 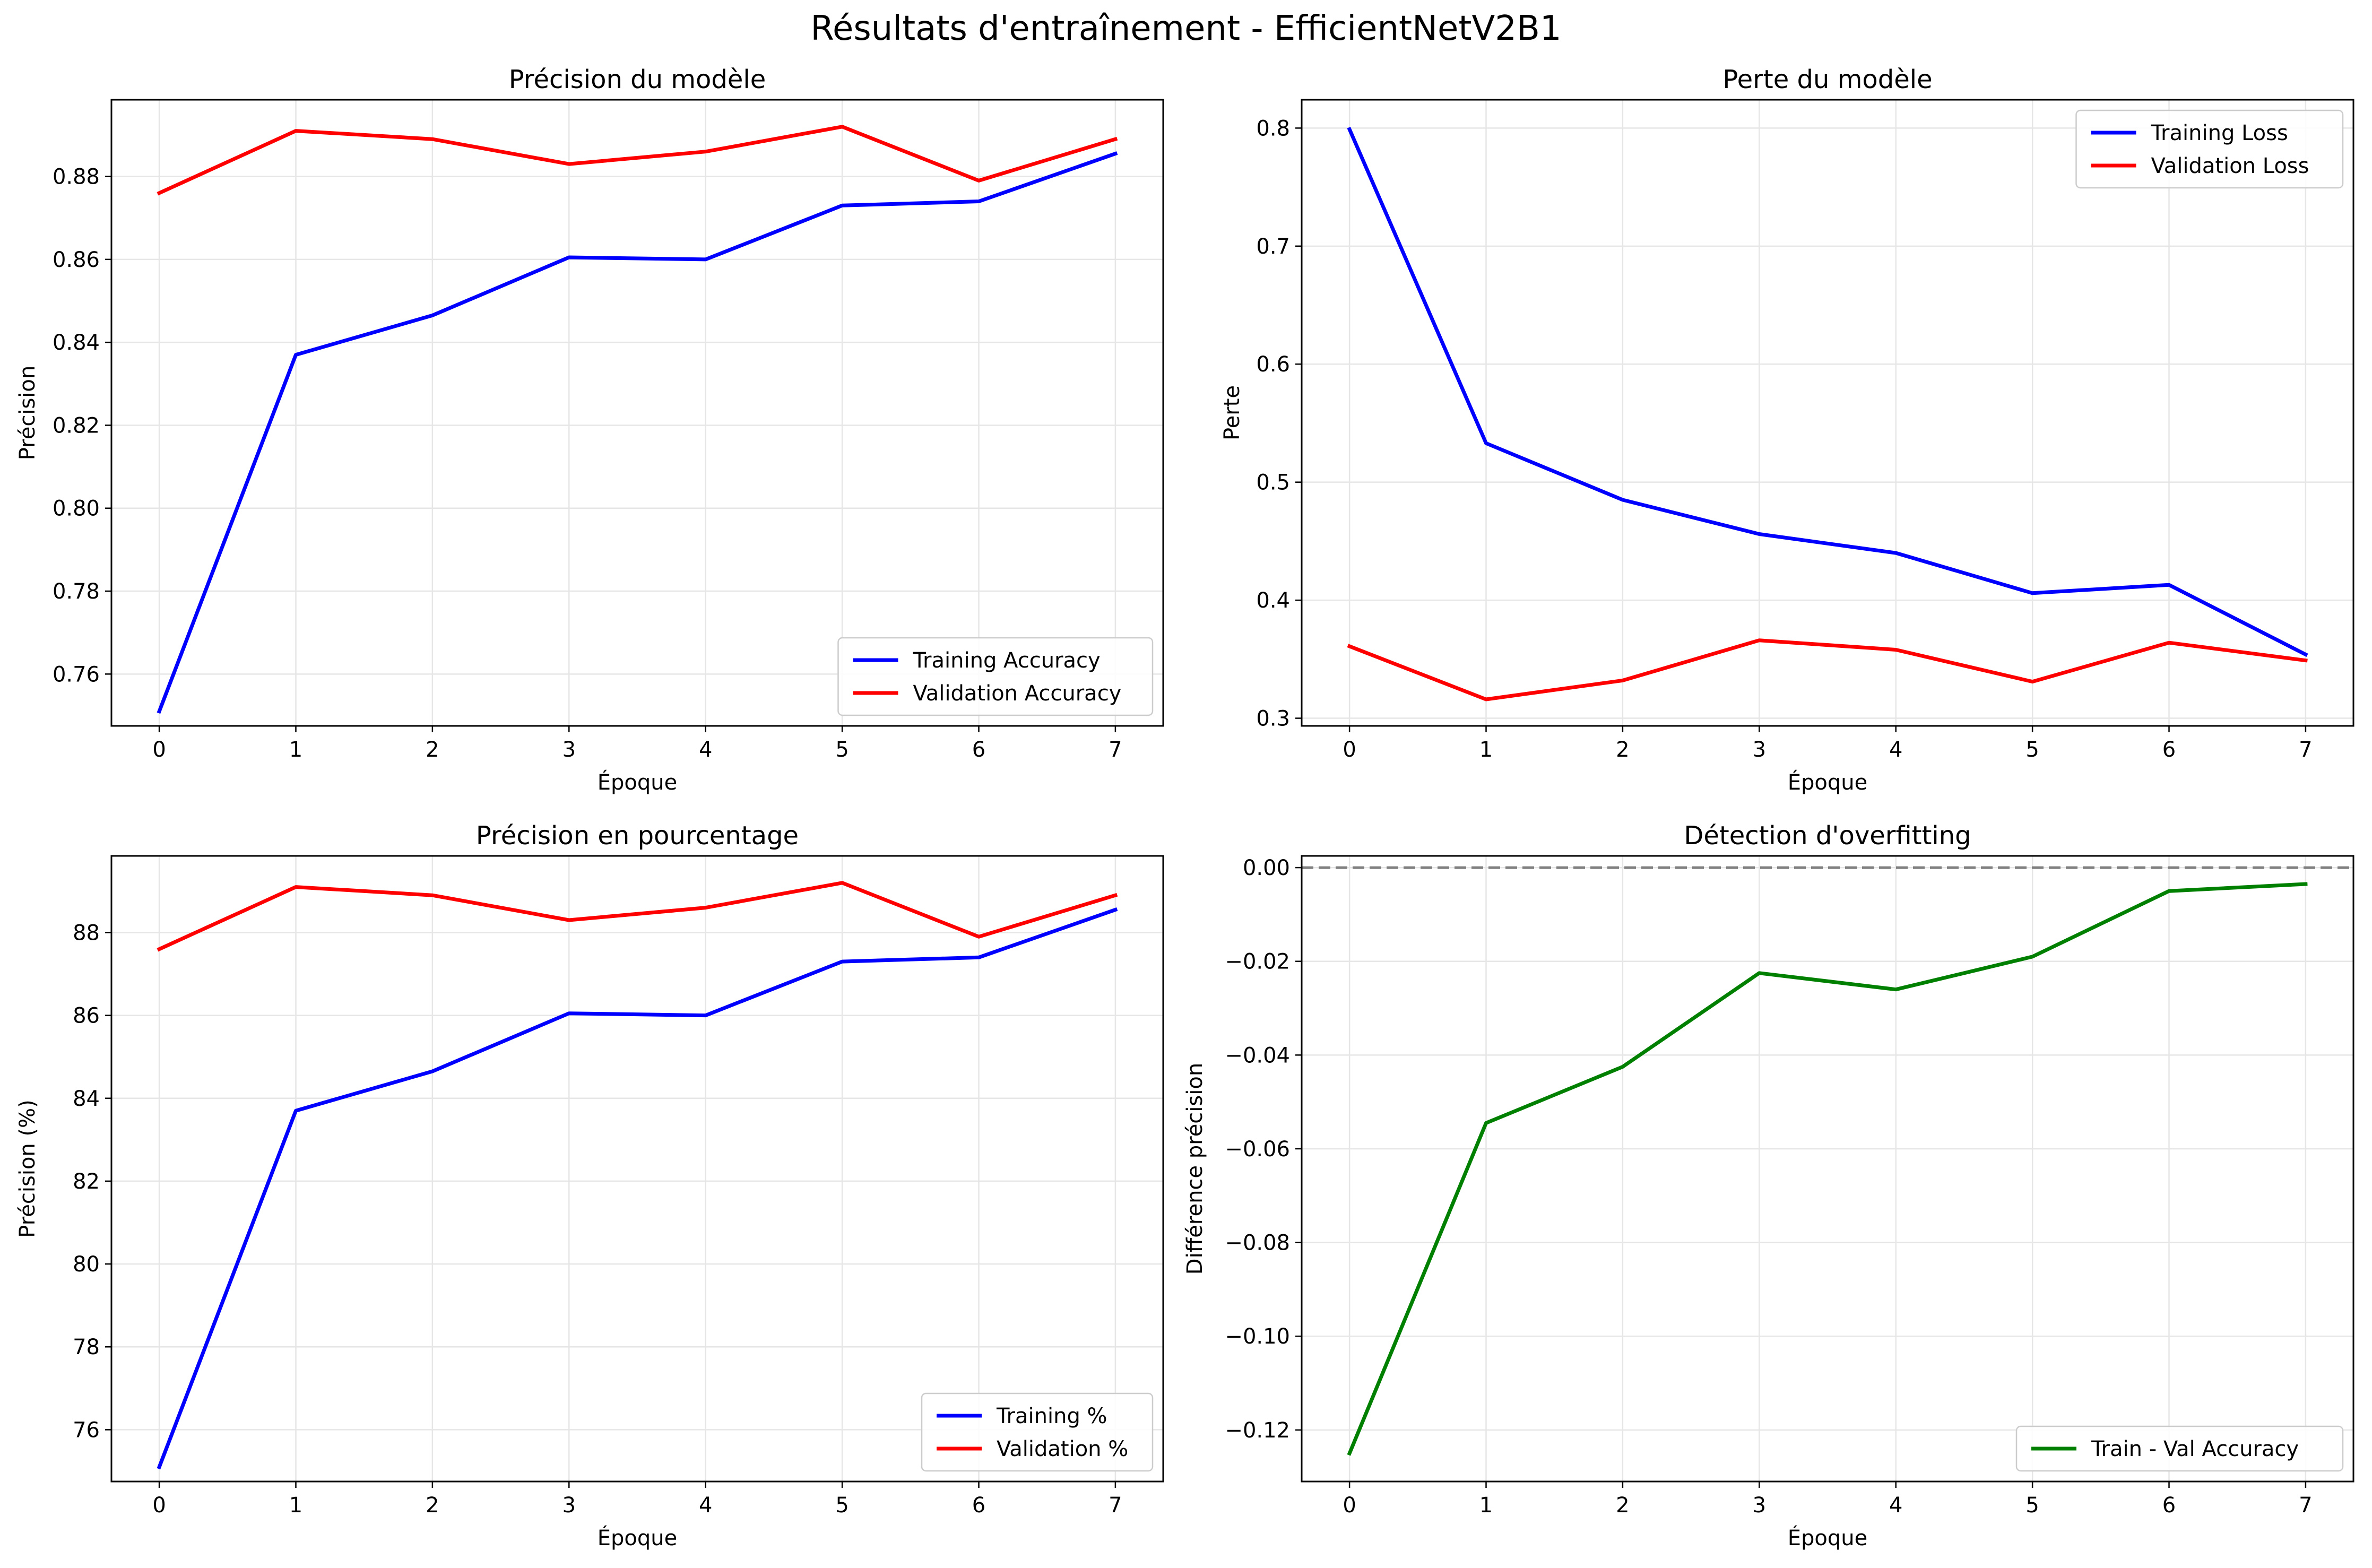 I want to click on legend-label: Validation %, so click(x=1062, y=1449).